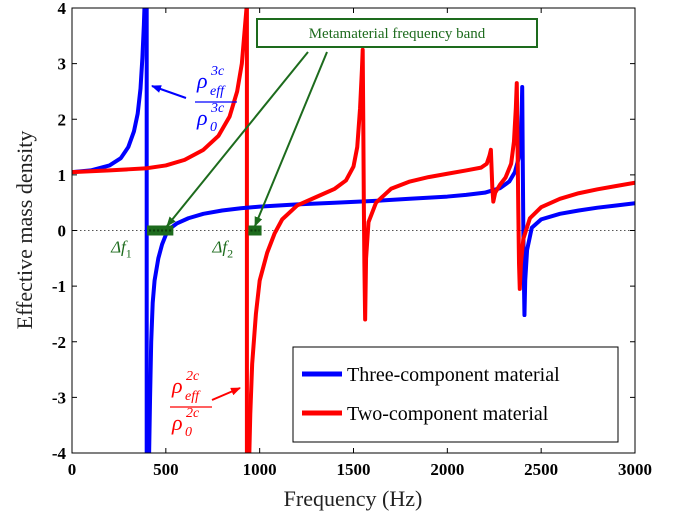 Image resolution: width=685 pixels, height=520 pixels. Describe the element at coordinates (226, 394) in the screenshot. I see `two-component-arrow` at that location.